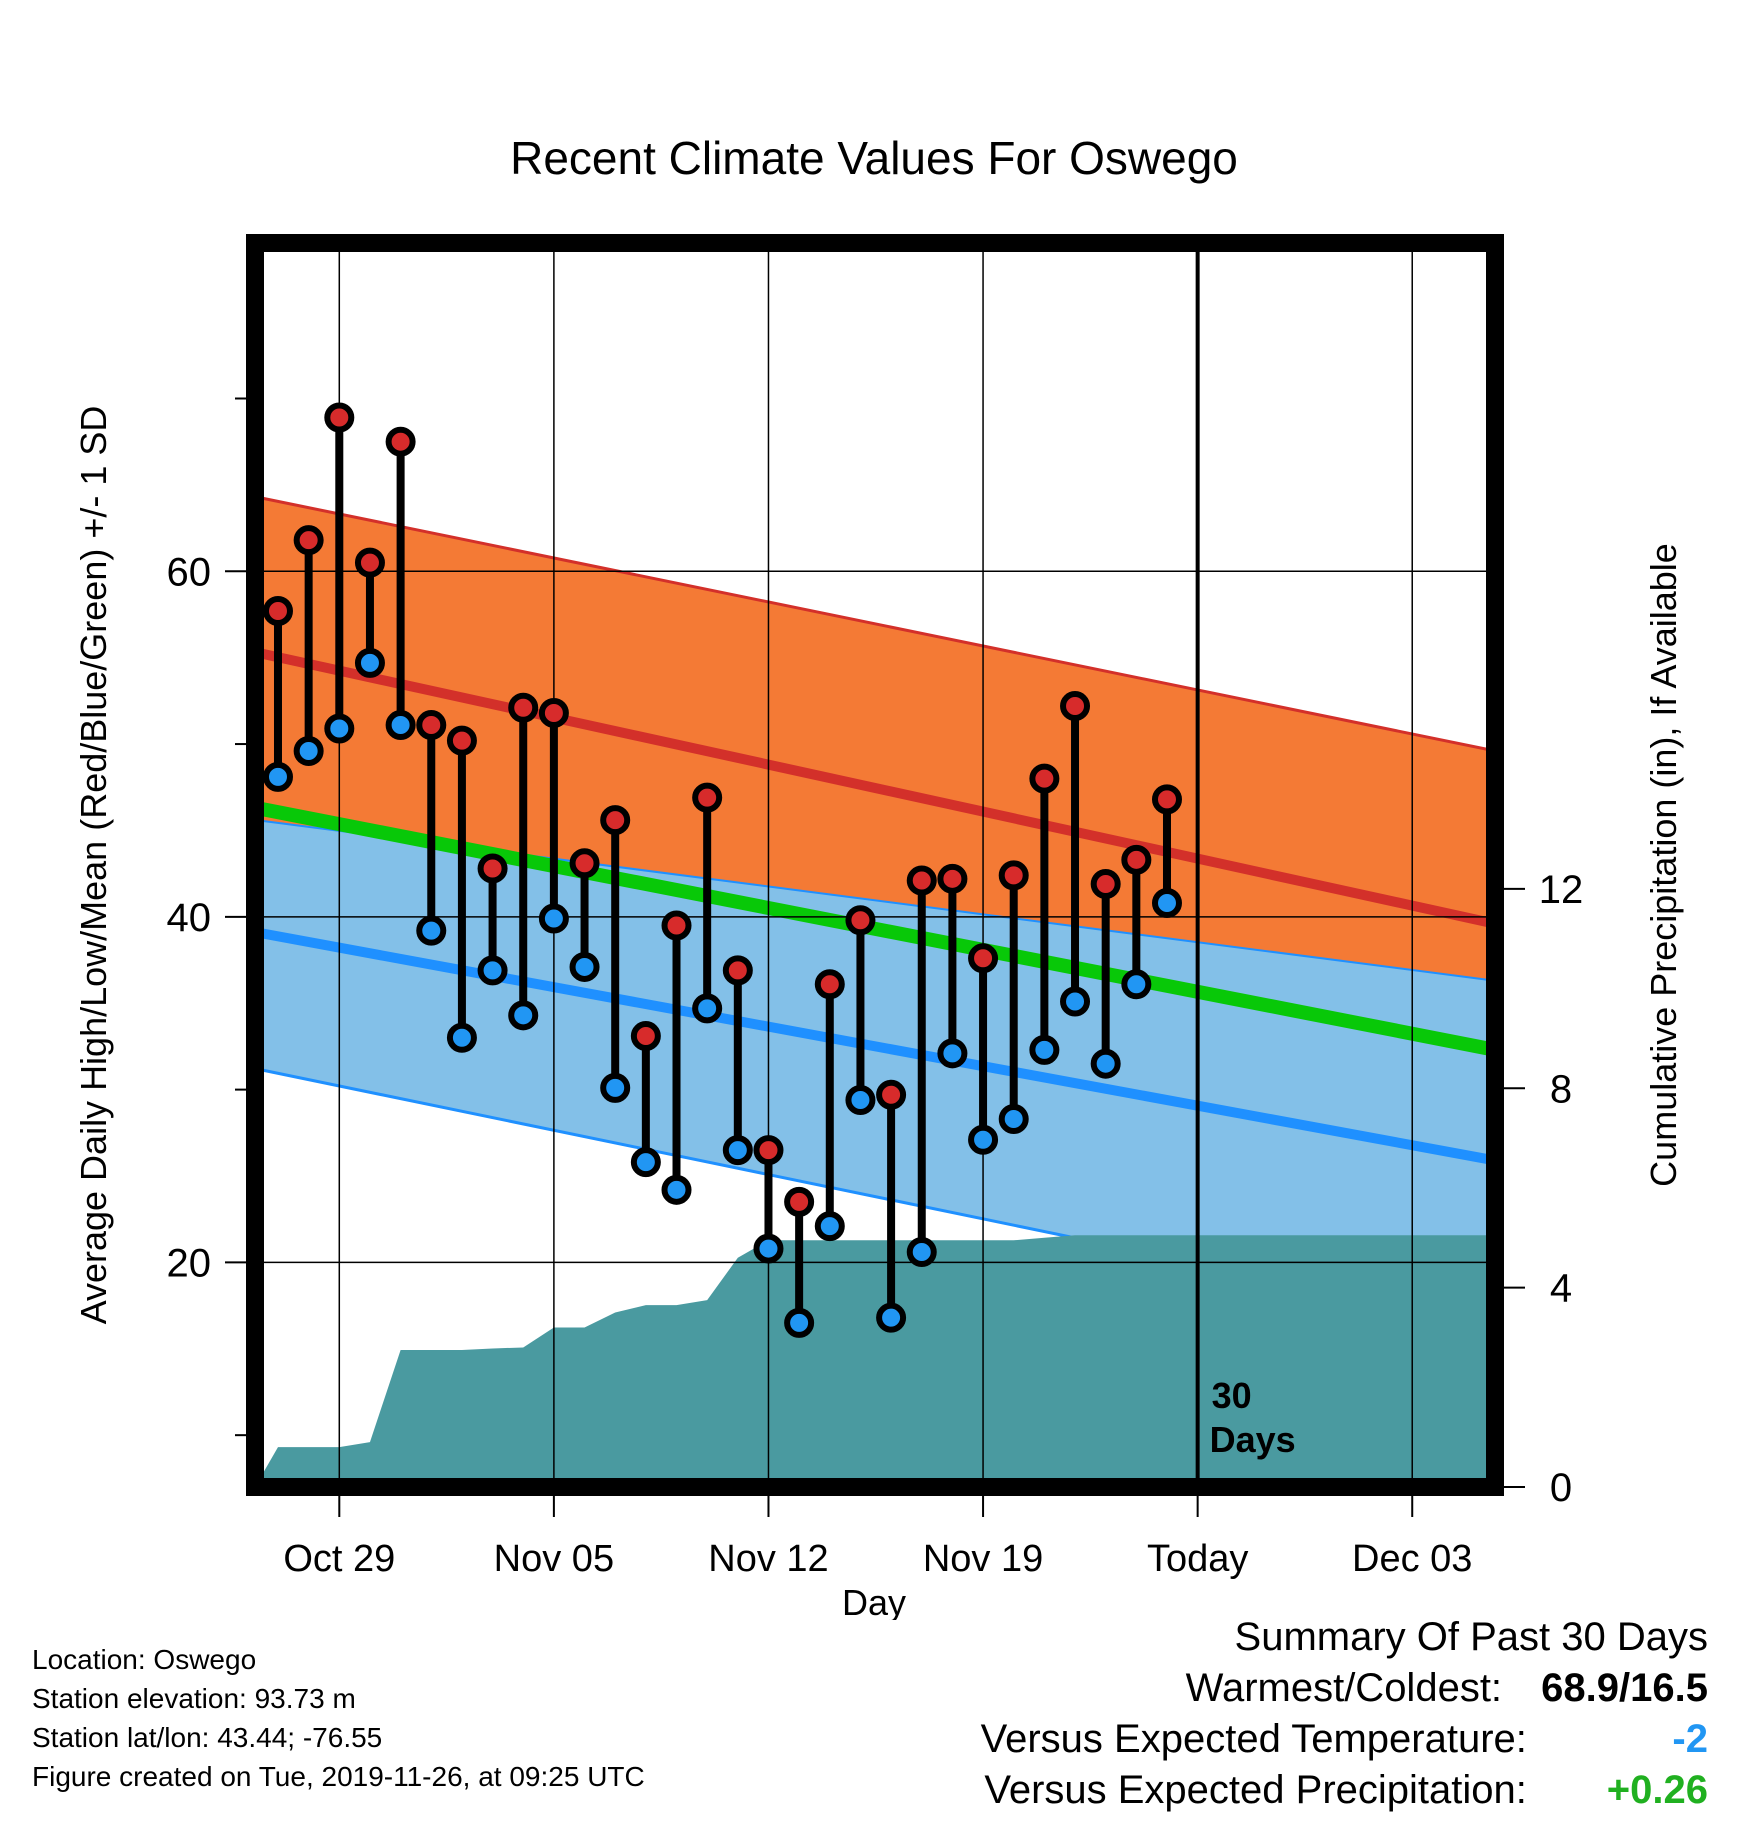 This screenshot has height=1828, width=1748. Describe the element at coordinates (189, 1263) in the screenshot. I see `y-tick-label: 20` at that location.